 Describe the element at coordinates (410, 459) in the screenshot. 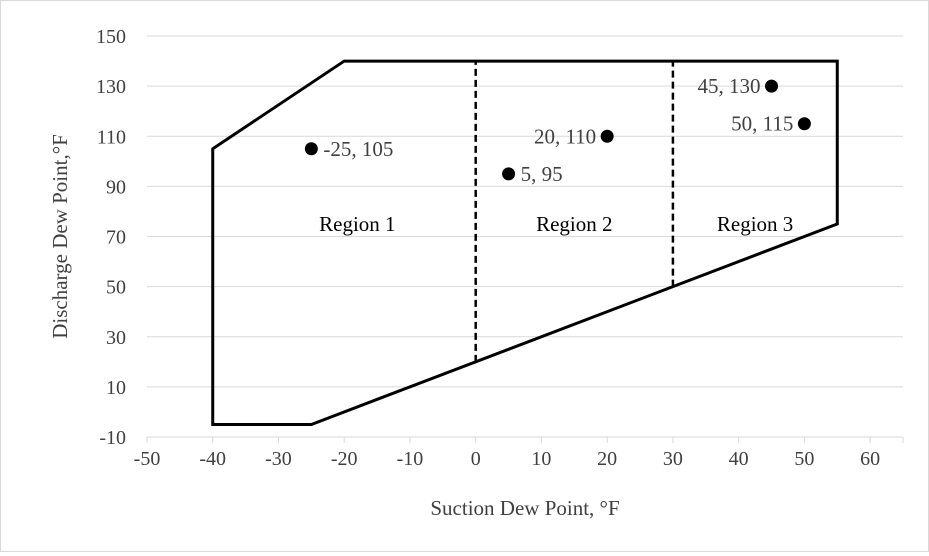

I see `x-tick-label: -10` at that location.